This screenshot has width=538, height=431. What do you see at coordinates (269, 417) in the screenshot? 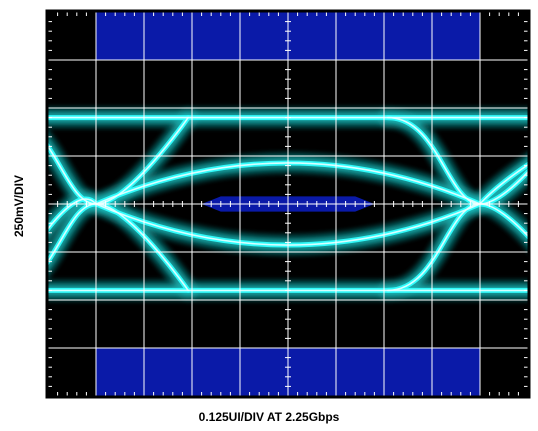
I see `x-axis-label: 0.125UI/DIV AT 2.25Gbps` at bounding box center [269, 417].